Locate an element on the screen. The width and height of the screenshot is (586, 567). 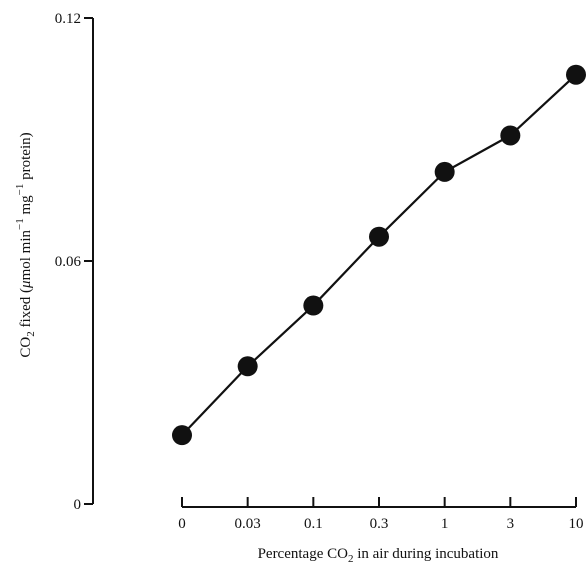
x-tick-label: 0.03 is located at coordinates (248, 524).